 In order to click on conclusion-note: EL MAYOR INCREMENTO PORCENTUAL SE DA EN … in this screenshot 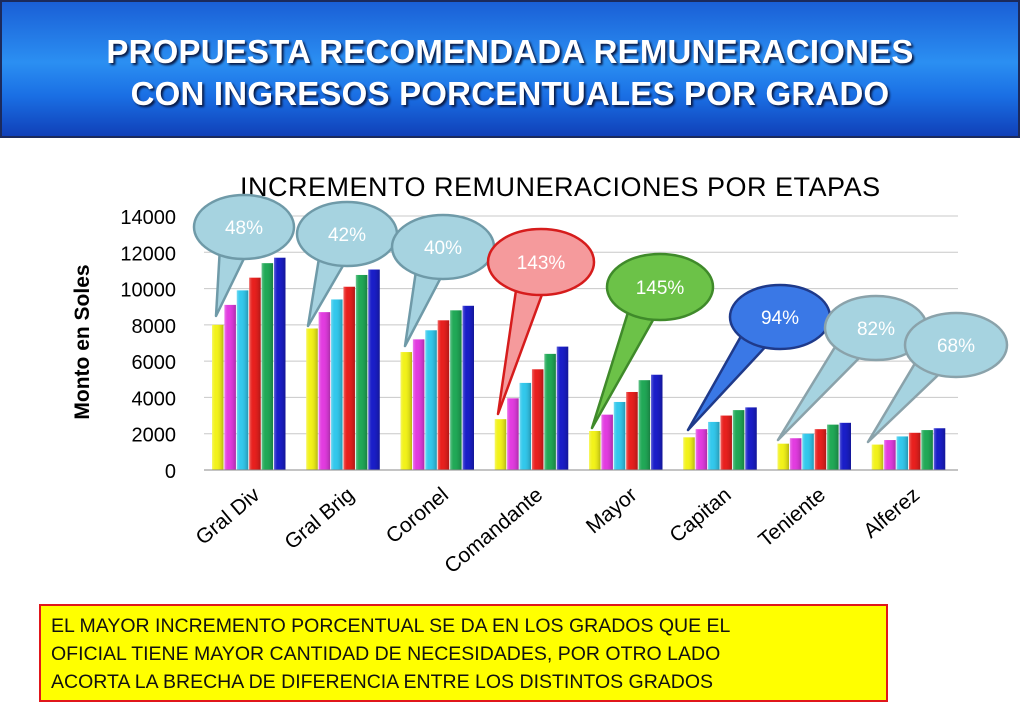, I will do `click(463, 653)`.